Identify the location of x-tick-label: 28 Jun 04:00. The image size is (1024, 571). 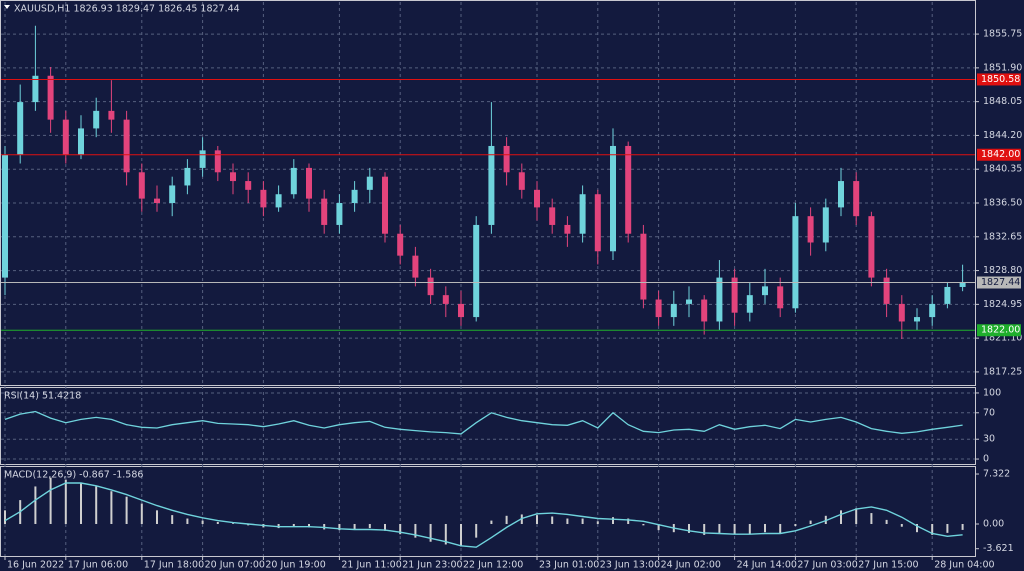
(964, 565).